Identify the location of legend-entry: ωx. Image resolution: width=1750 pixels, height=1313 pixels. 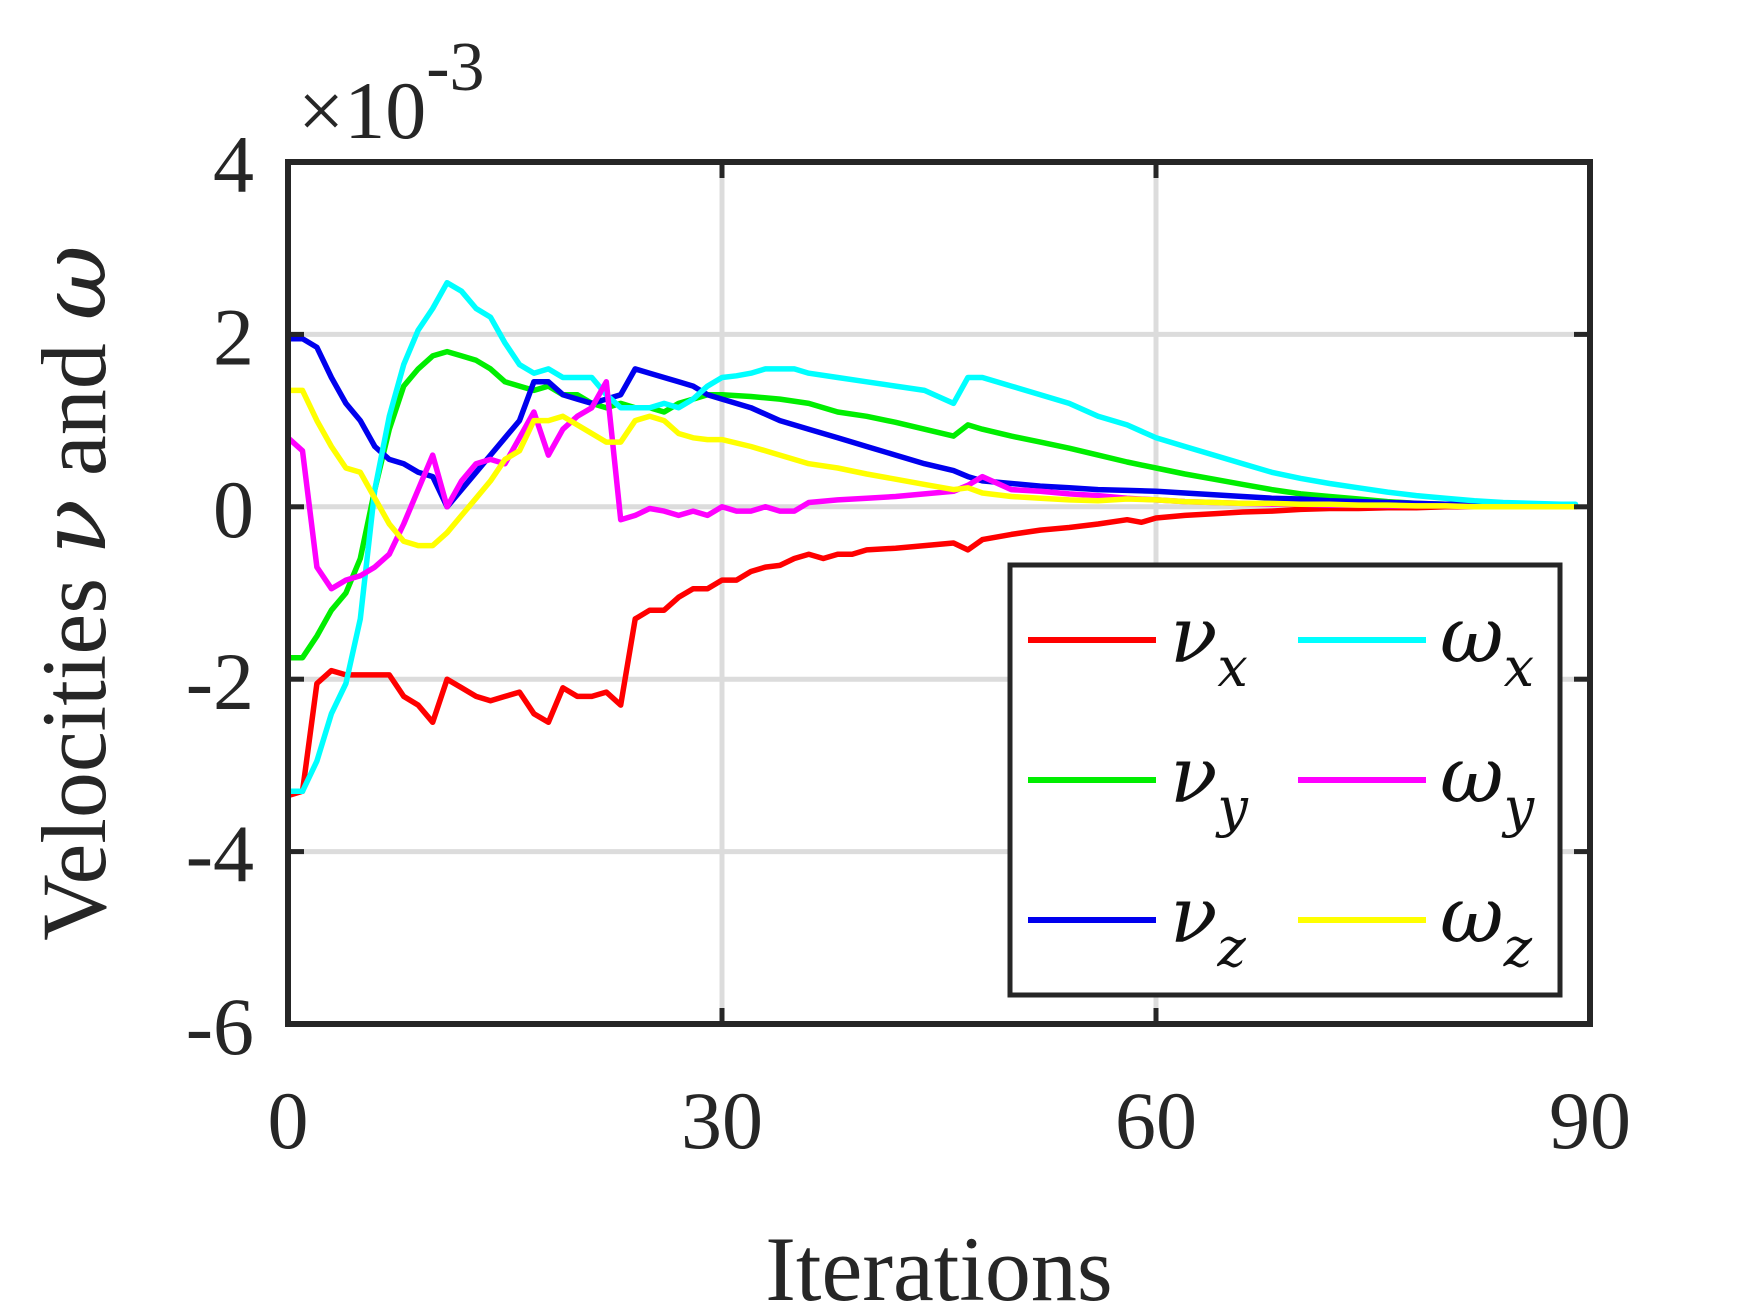
(1487, 645).